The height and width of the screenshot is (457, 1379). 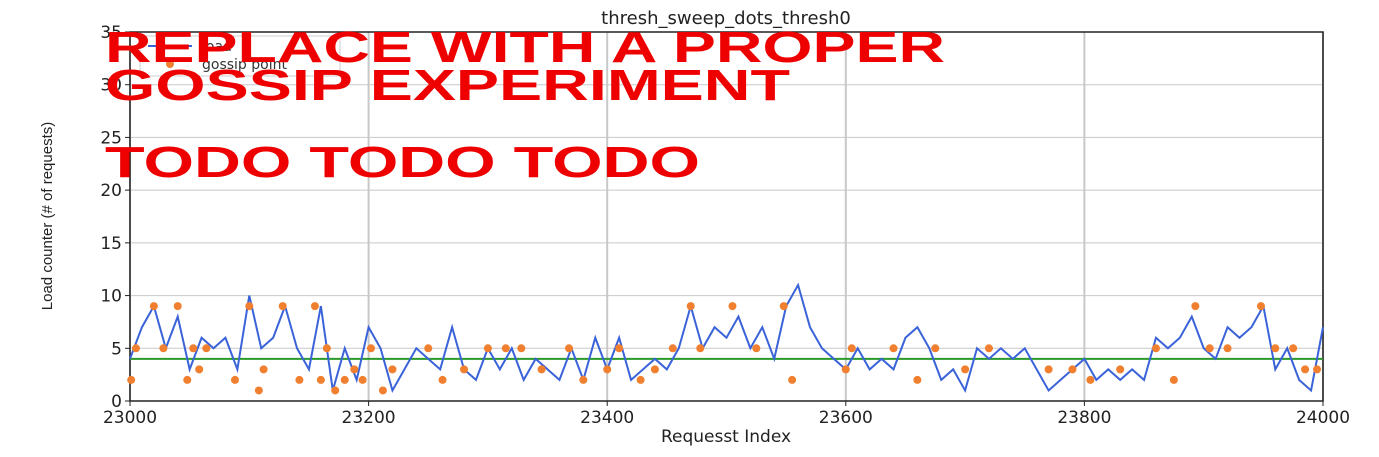 I want to click on legend-label: load, so click(x=217, y=47).